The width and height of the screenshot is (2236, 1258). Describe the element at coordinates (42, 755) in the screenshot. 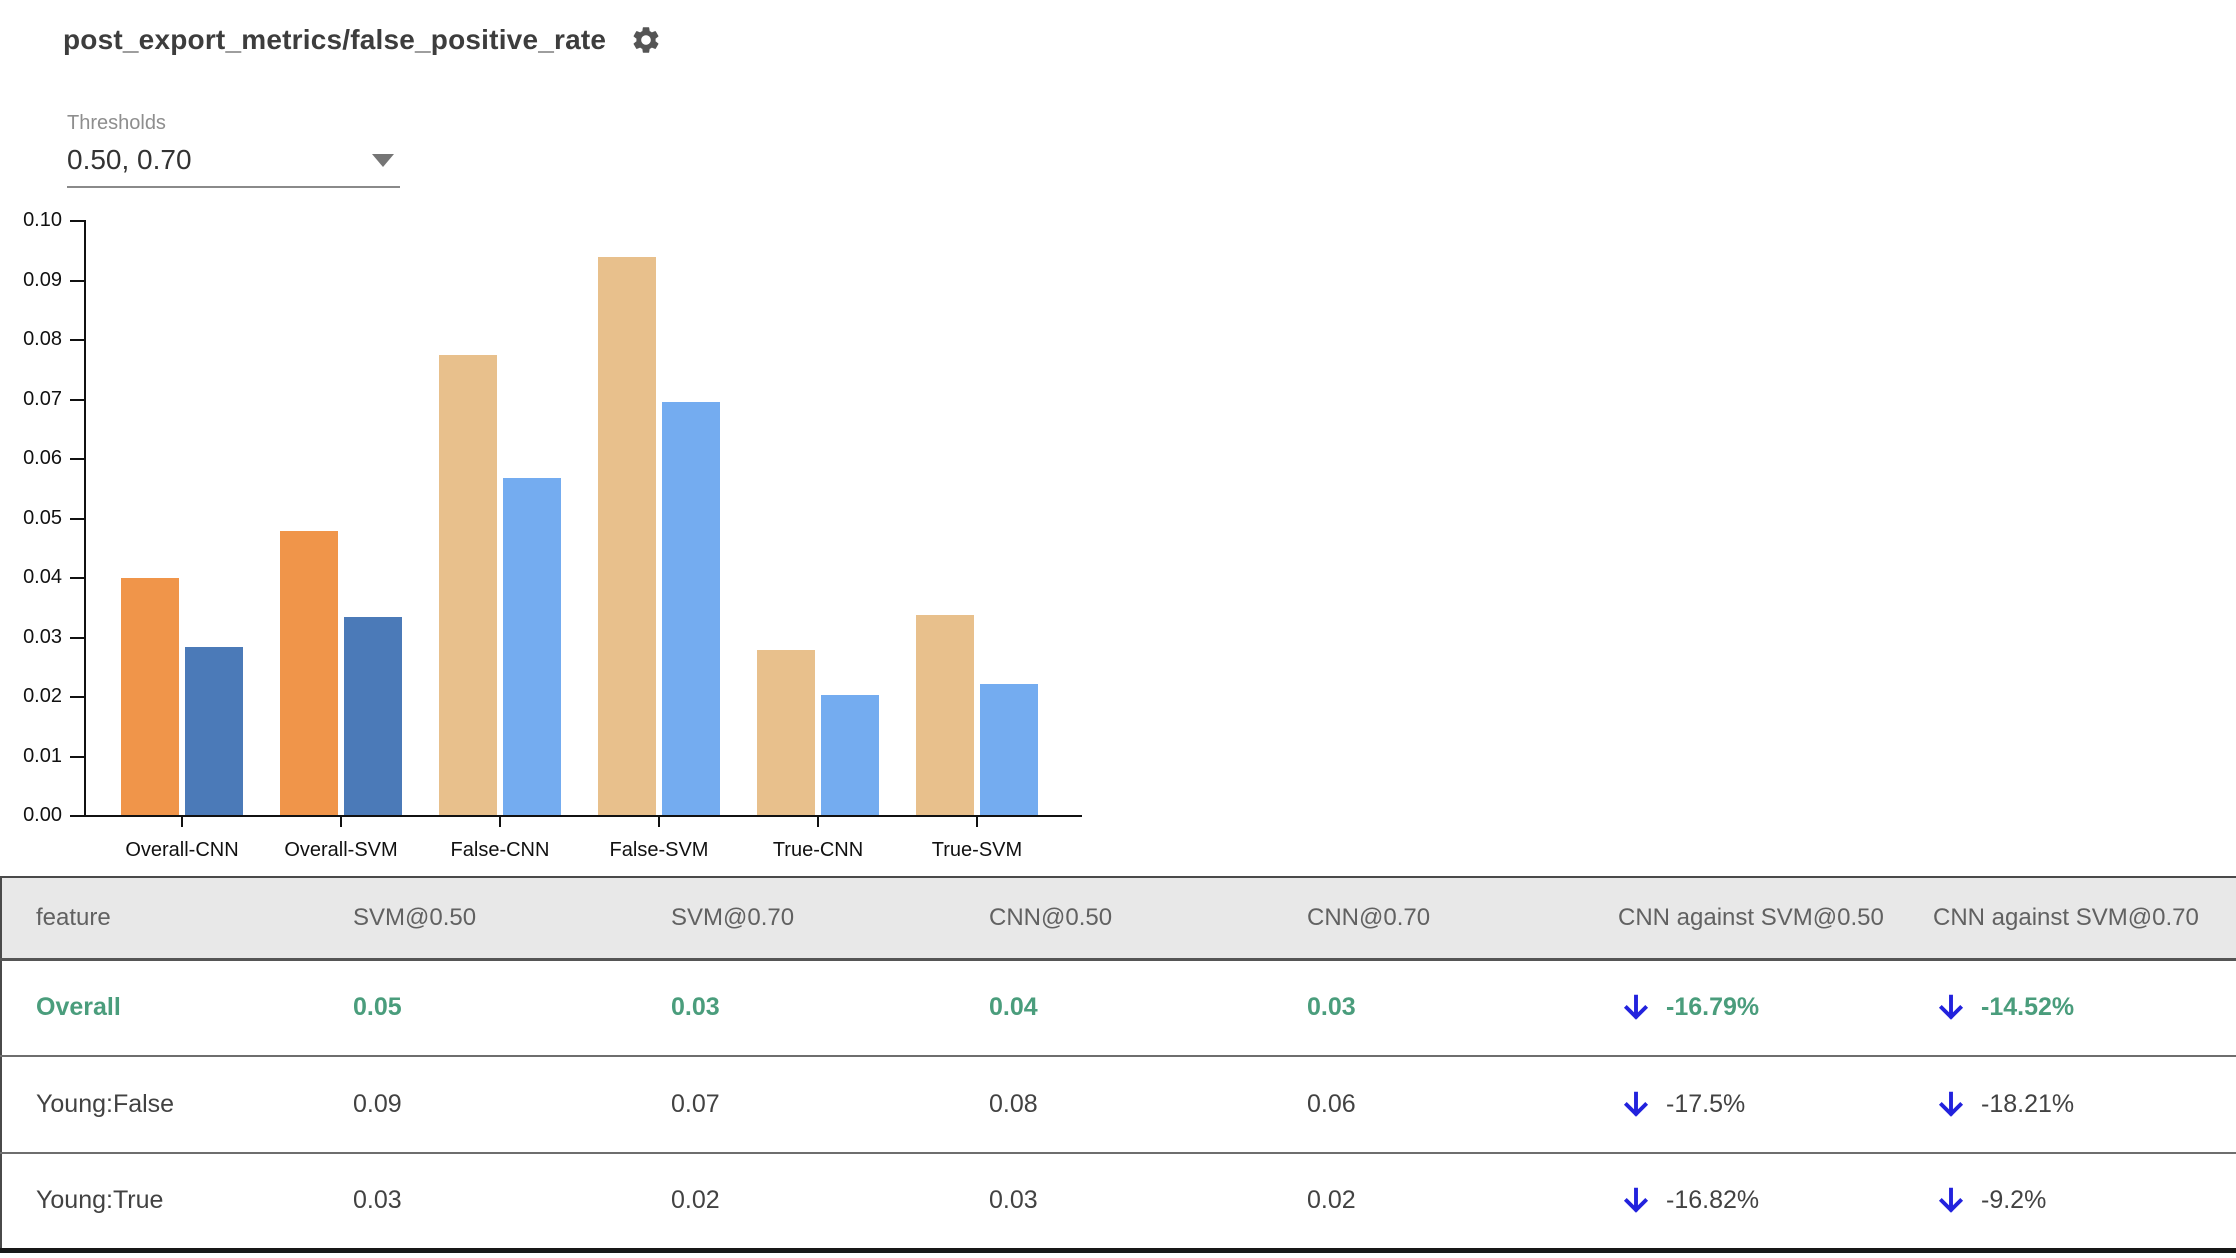

I see `y-tick-label: 0.01` at that location.